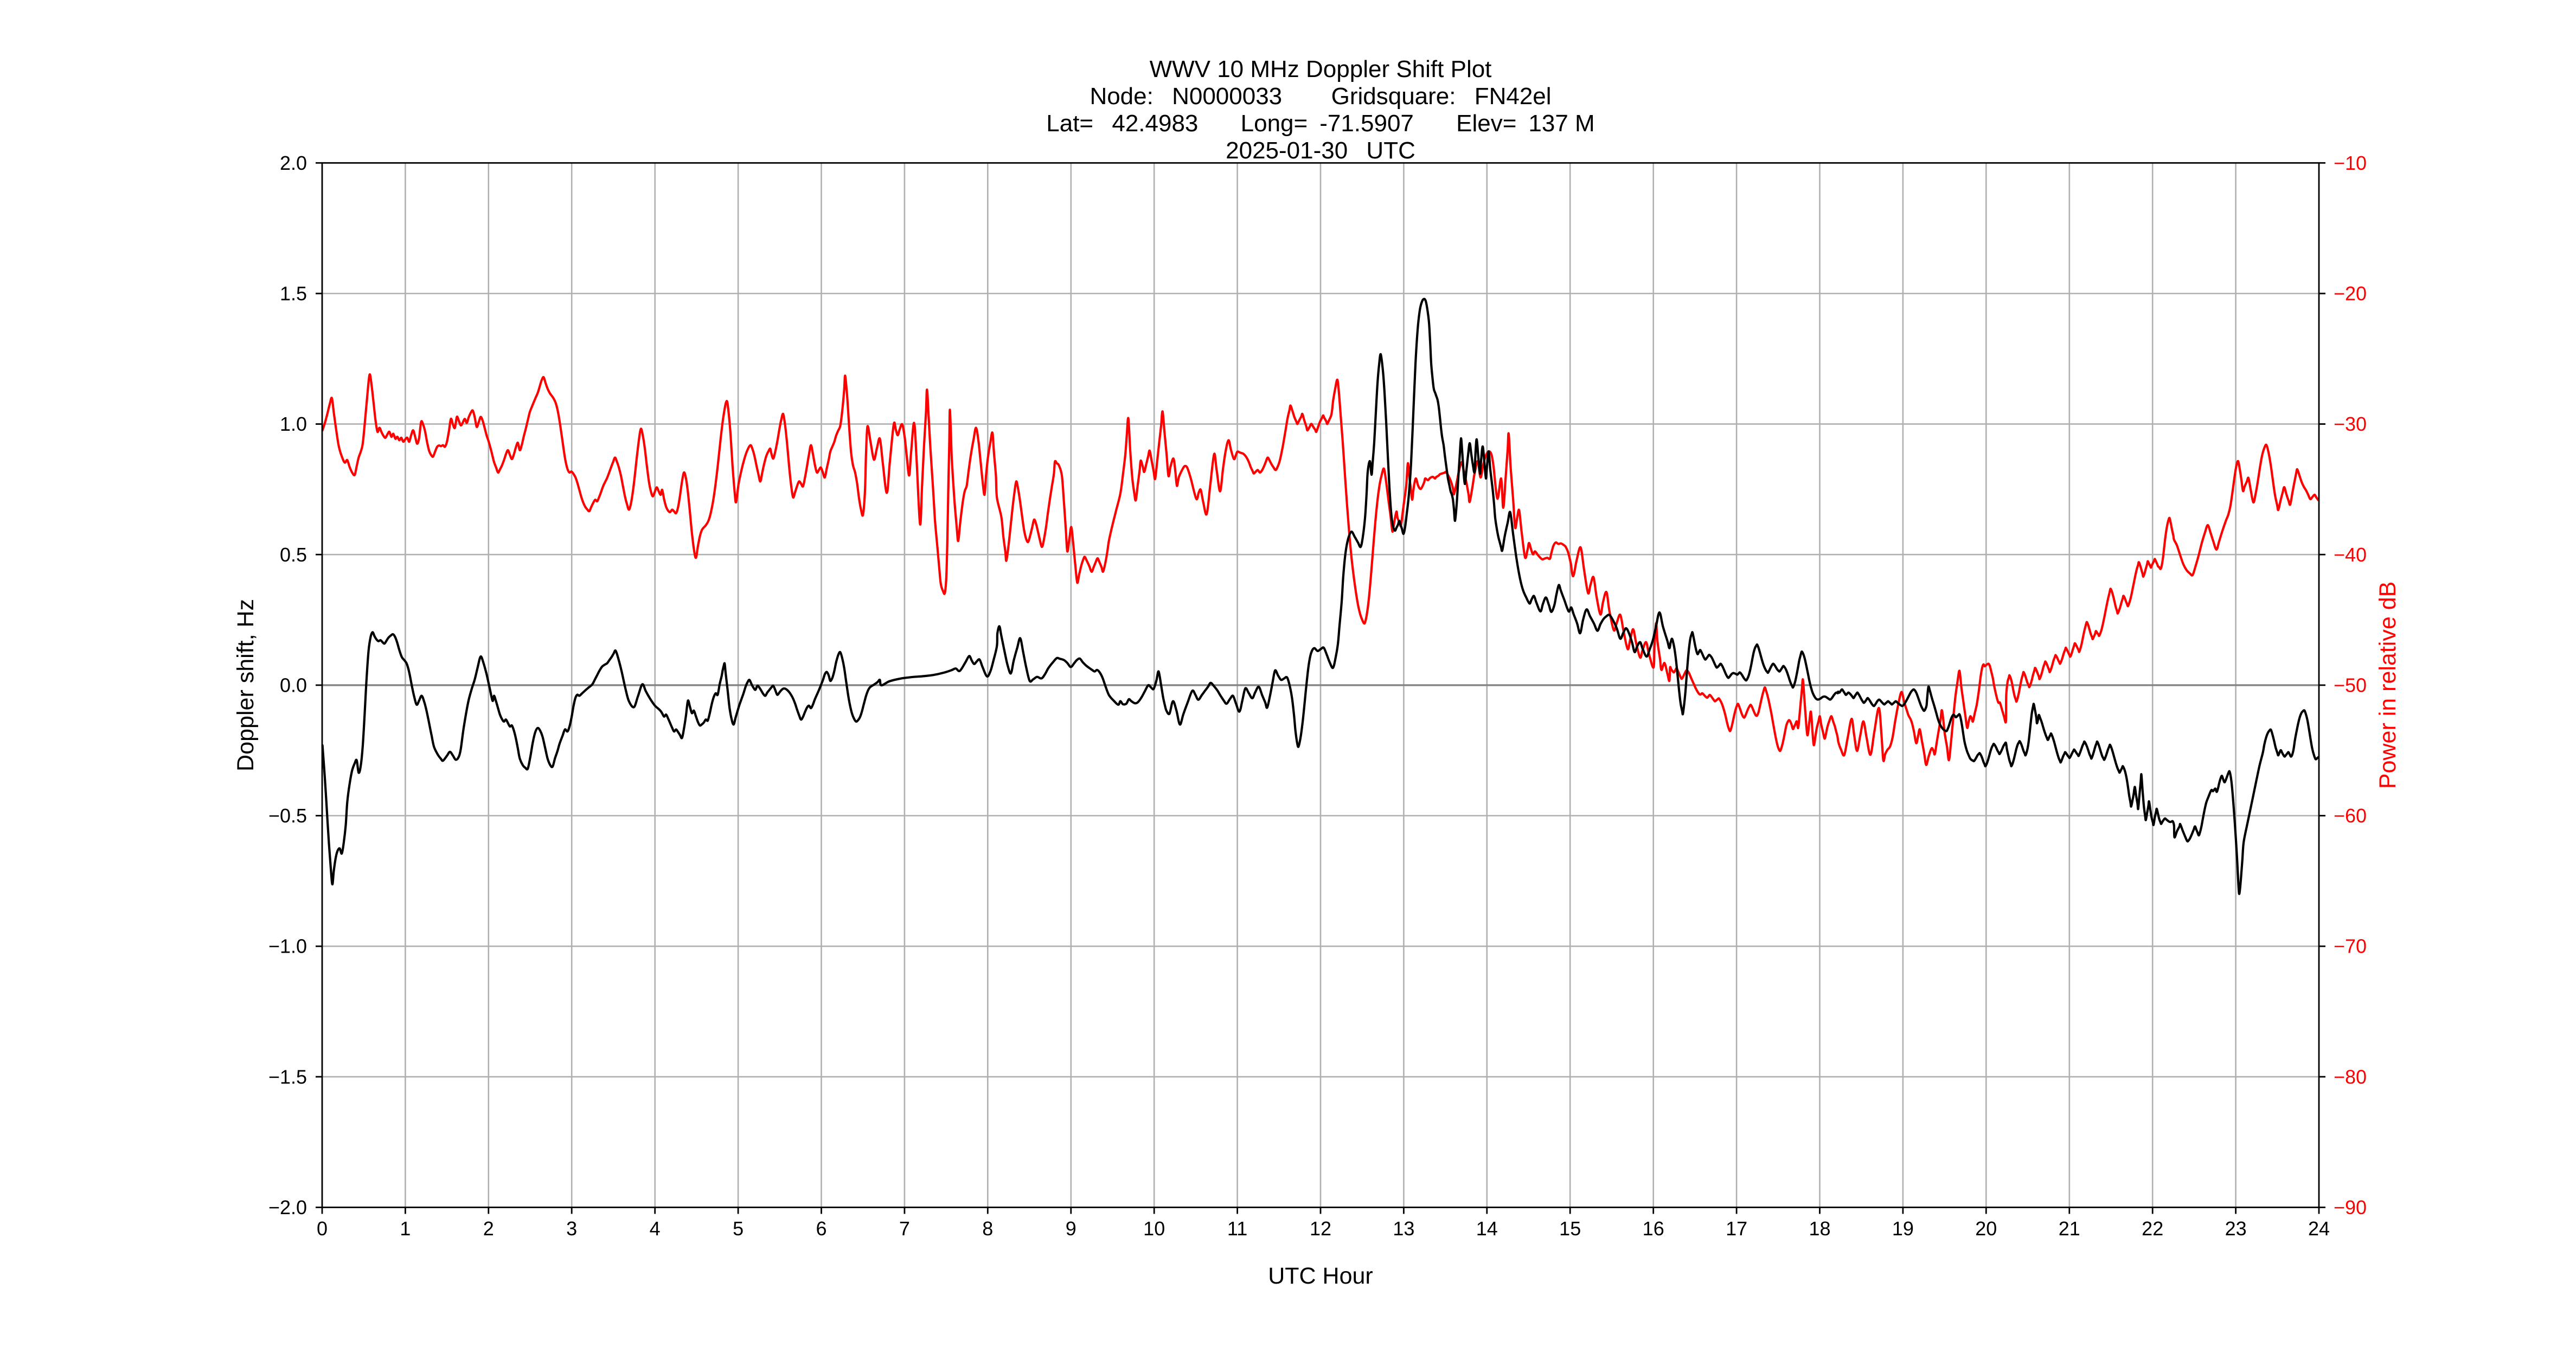  What do you see at coordinates (293, 685) in the screenshot?
I see `svg-text: 0.0` at bounding box center [293, 685].